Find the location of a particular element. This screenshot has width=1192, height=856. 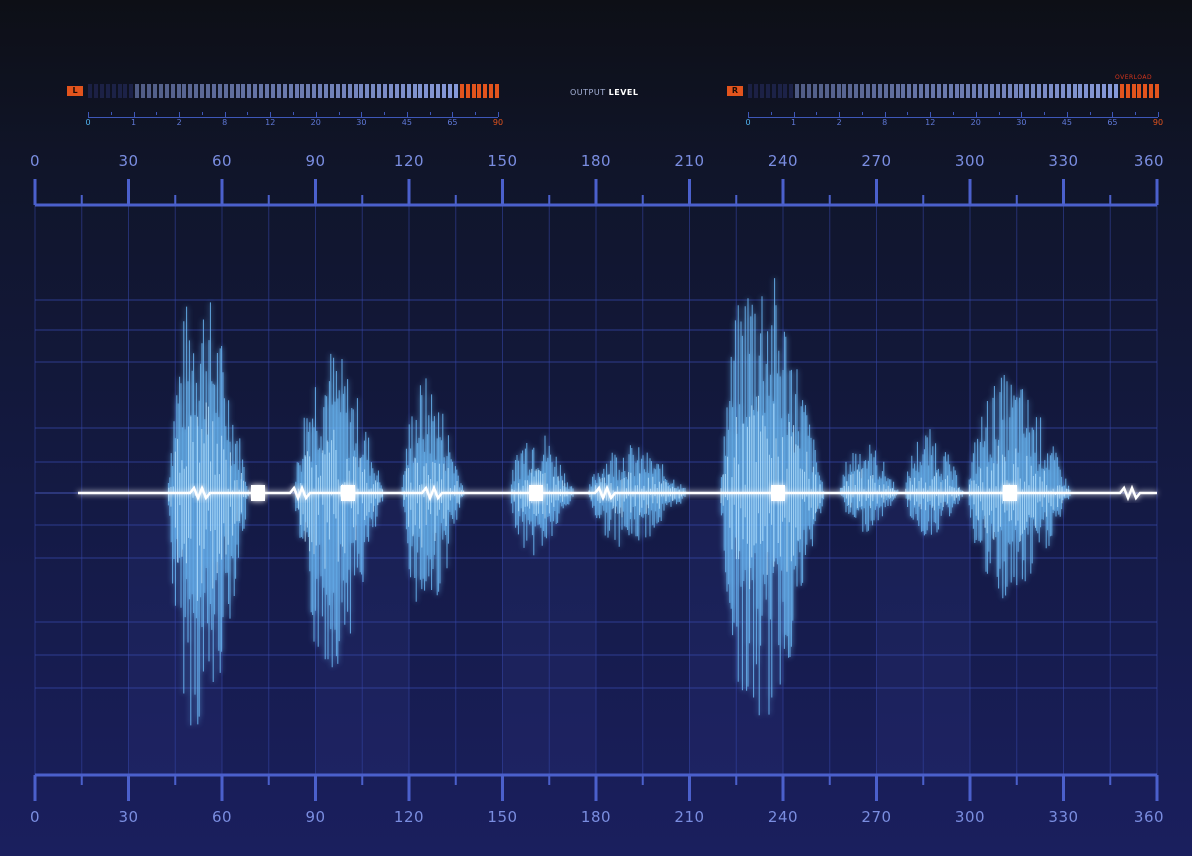

top-axis-label: 150 is located at coordinates (502, 161).